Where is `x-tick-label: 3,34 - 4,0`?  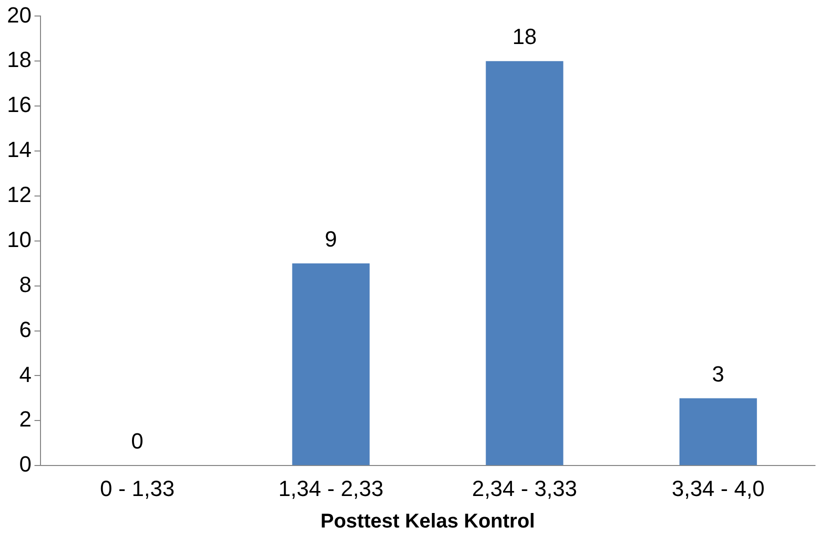
x-tick-label: 3,34 - 4,0 is located at coordinates (718, 488).